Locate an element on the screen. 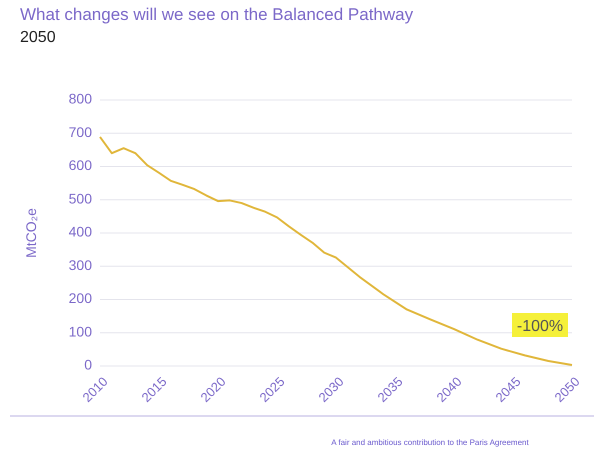 This screenshot has height=458, width=598. text: A fair and ambitious contribution to the Paris Agreement is located at coordinates (430, 442).